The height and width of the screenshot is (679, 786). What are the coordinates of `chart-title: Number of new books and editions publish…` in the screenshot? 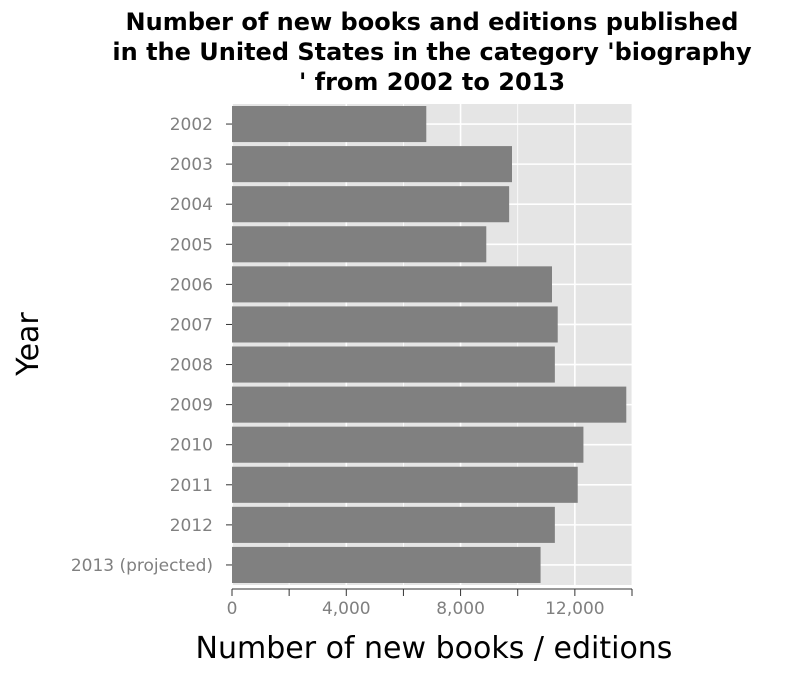 It's located at (432, 52).